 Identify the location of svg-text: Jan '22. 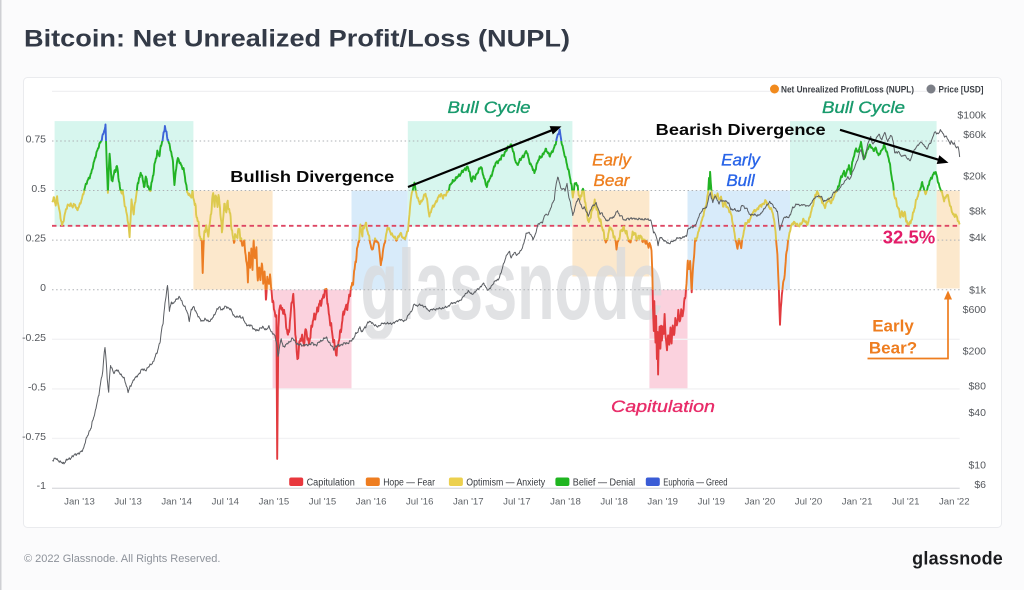
(954, 502).